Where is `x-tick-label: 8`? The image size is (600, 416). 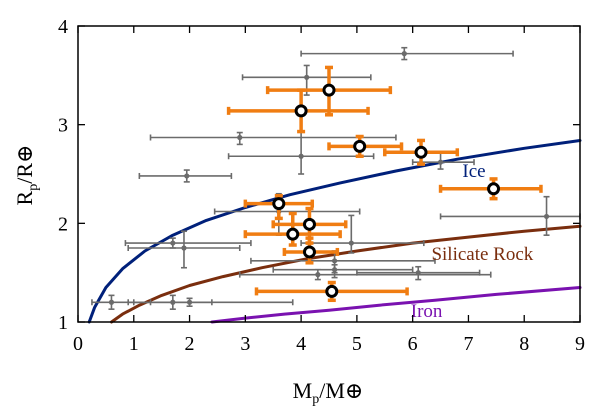 x-tick-label: 8 is located at coordinates (524, 344).